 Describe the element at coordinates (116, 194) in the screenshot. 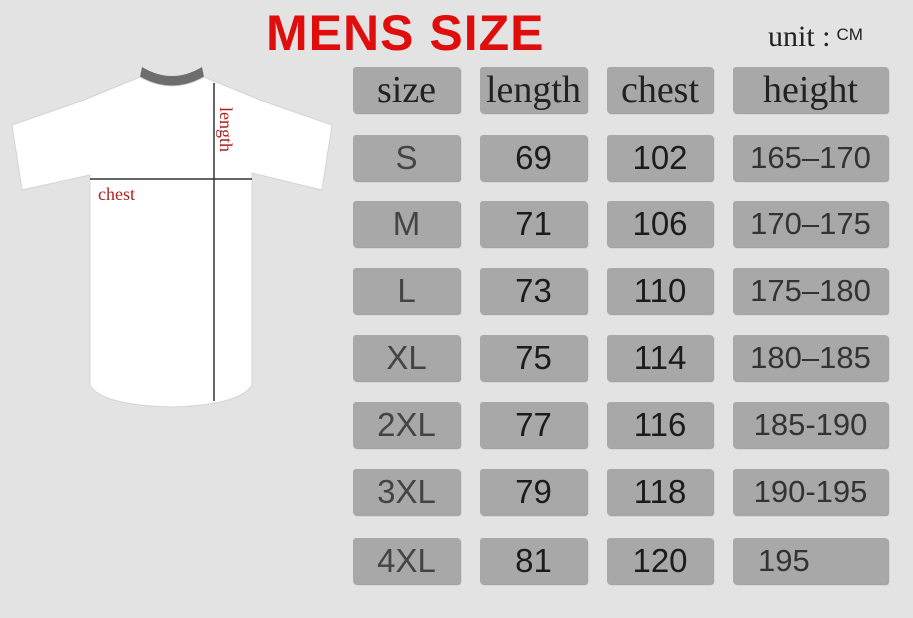

I see `chest-label: chest` at that location.